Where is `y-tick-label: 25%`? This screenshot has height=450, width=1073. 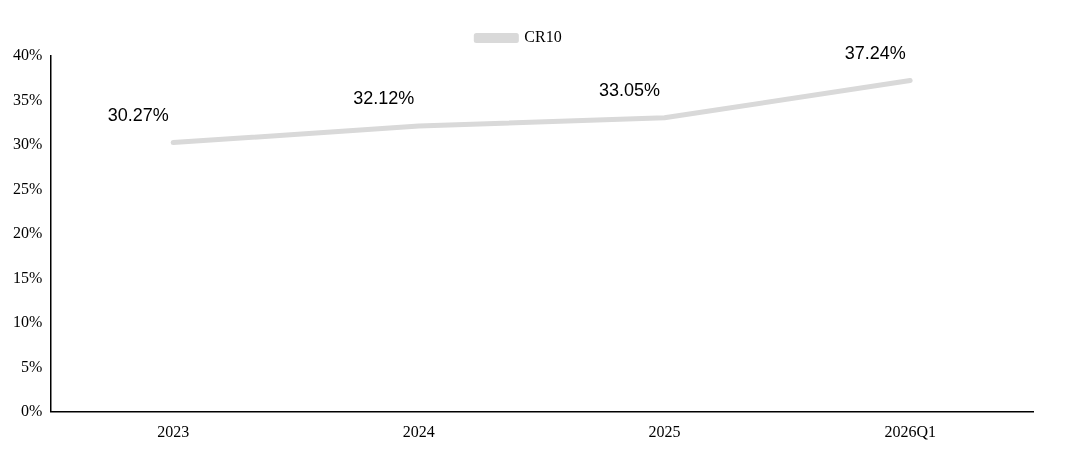 y-tick-label: 25% is located at coordinates (28, 188).